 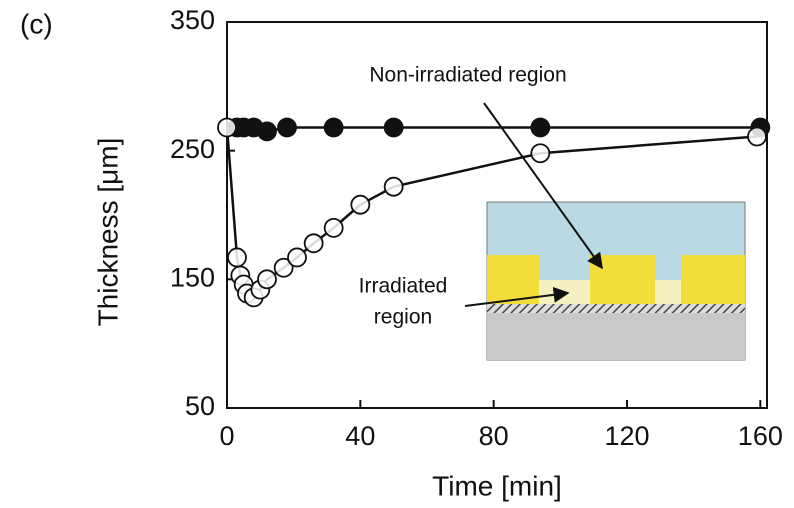 What do you see at coordinates (467, 75) in the screenshot?
I see `annotation: Non-irradiated region` at bounding box center [467, 75].